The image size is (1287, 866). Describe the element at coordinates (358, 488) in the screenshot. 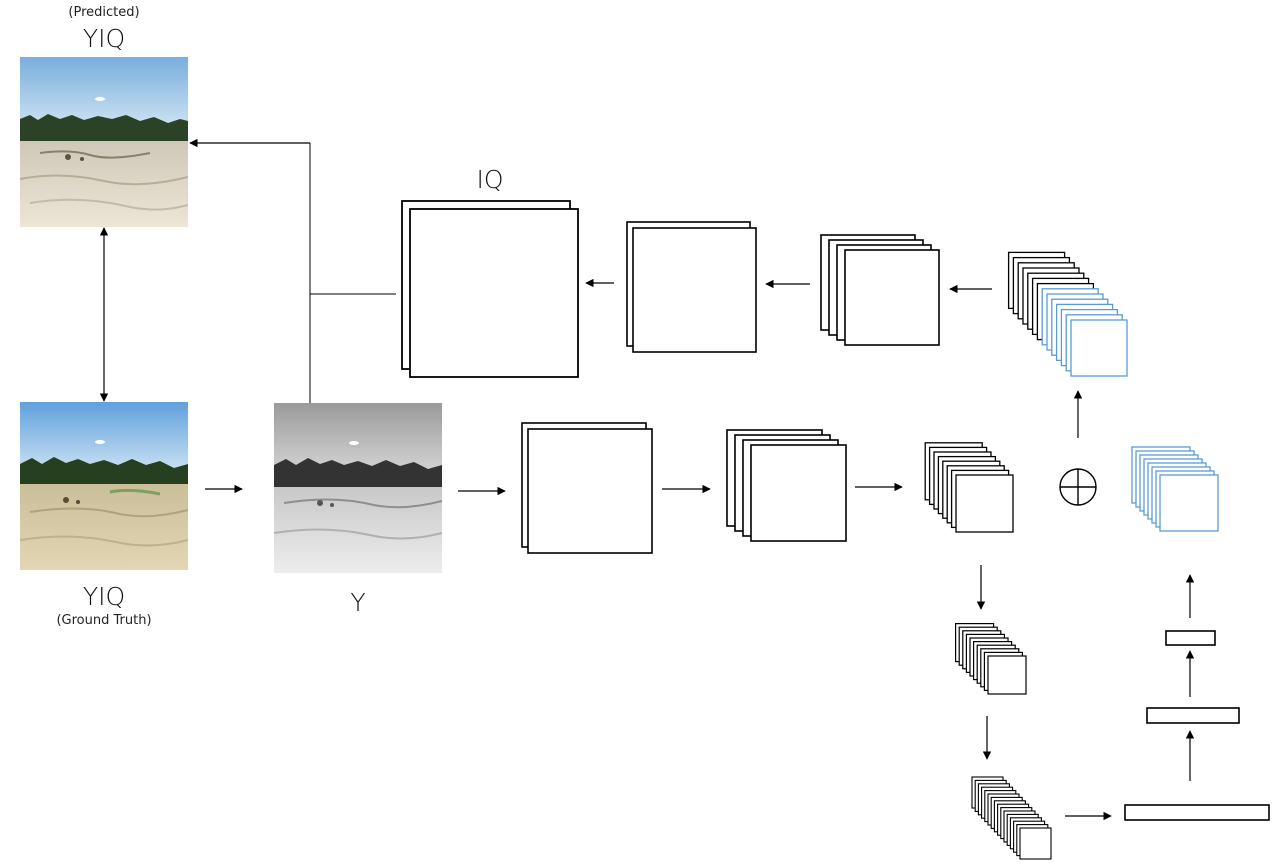

I see `y-channel-image` at that location.